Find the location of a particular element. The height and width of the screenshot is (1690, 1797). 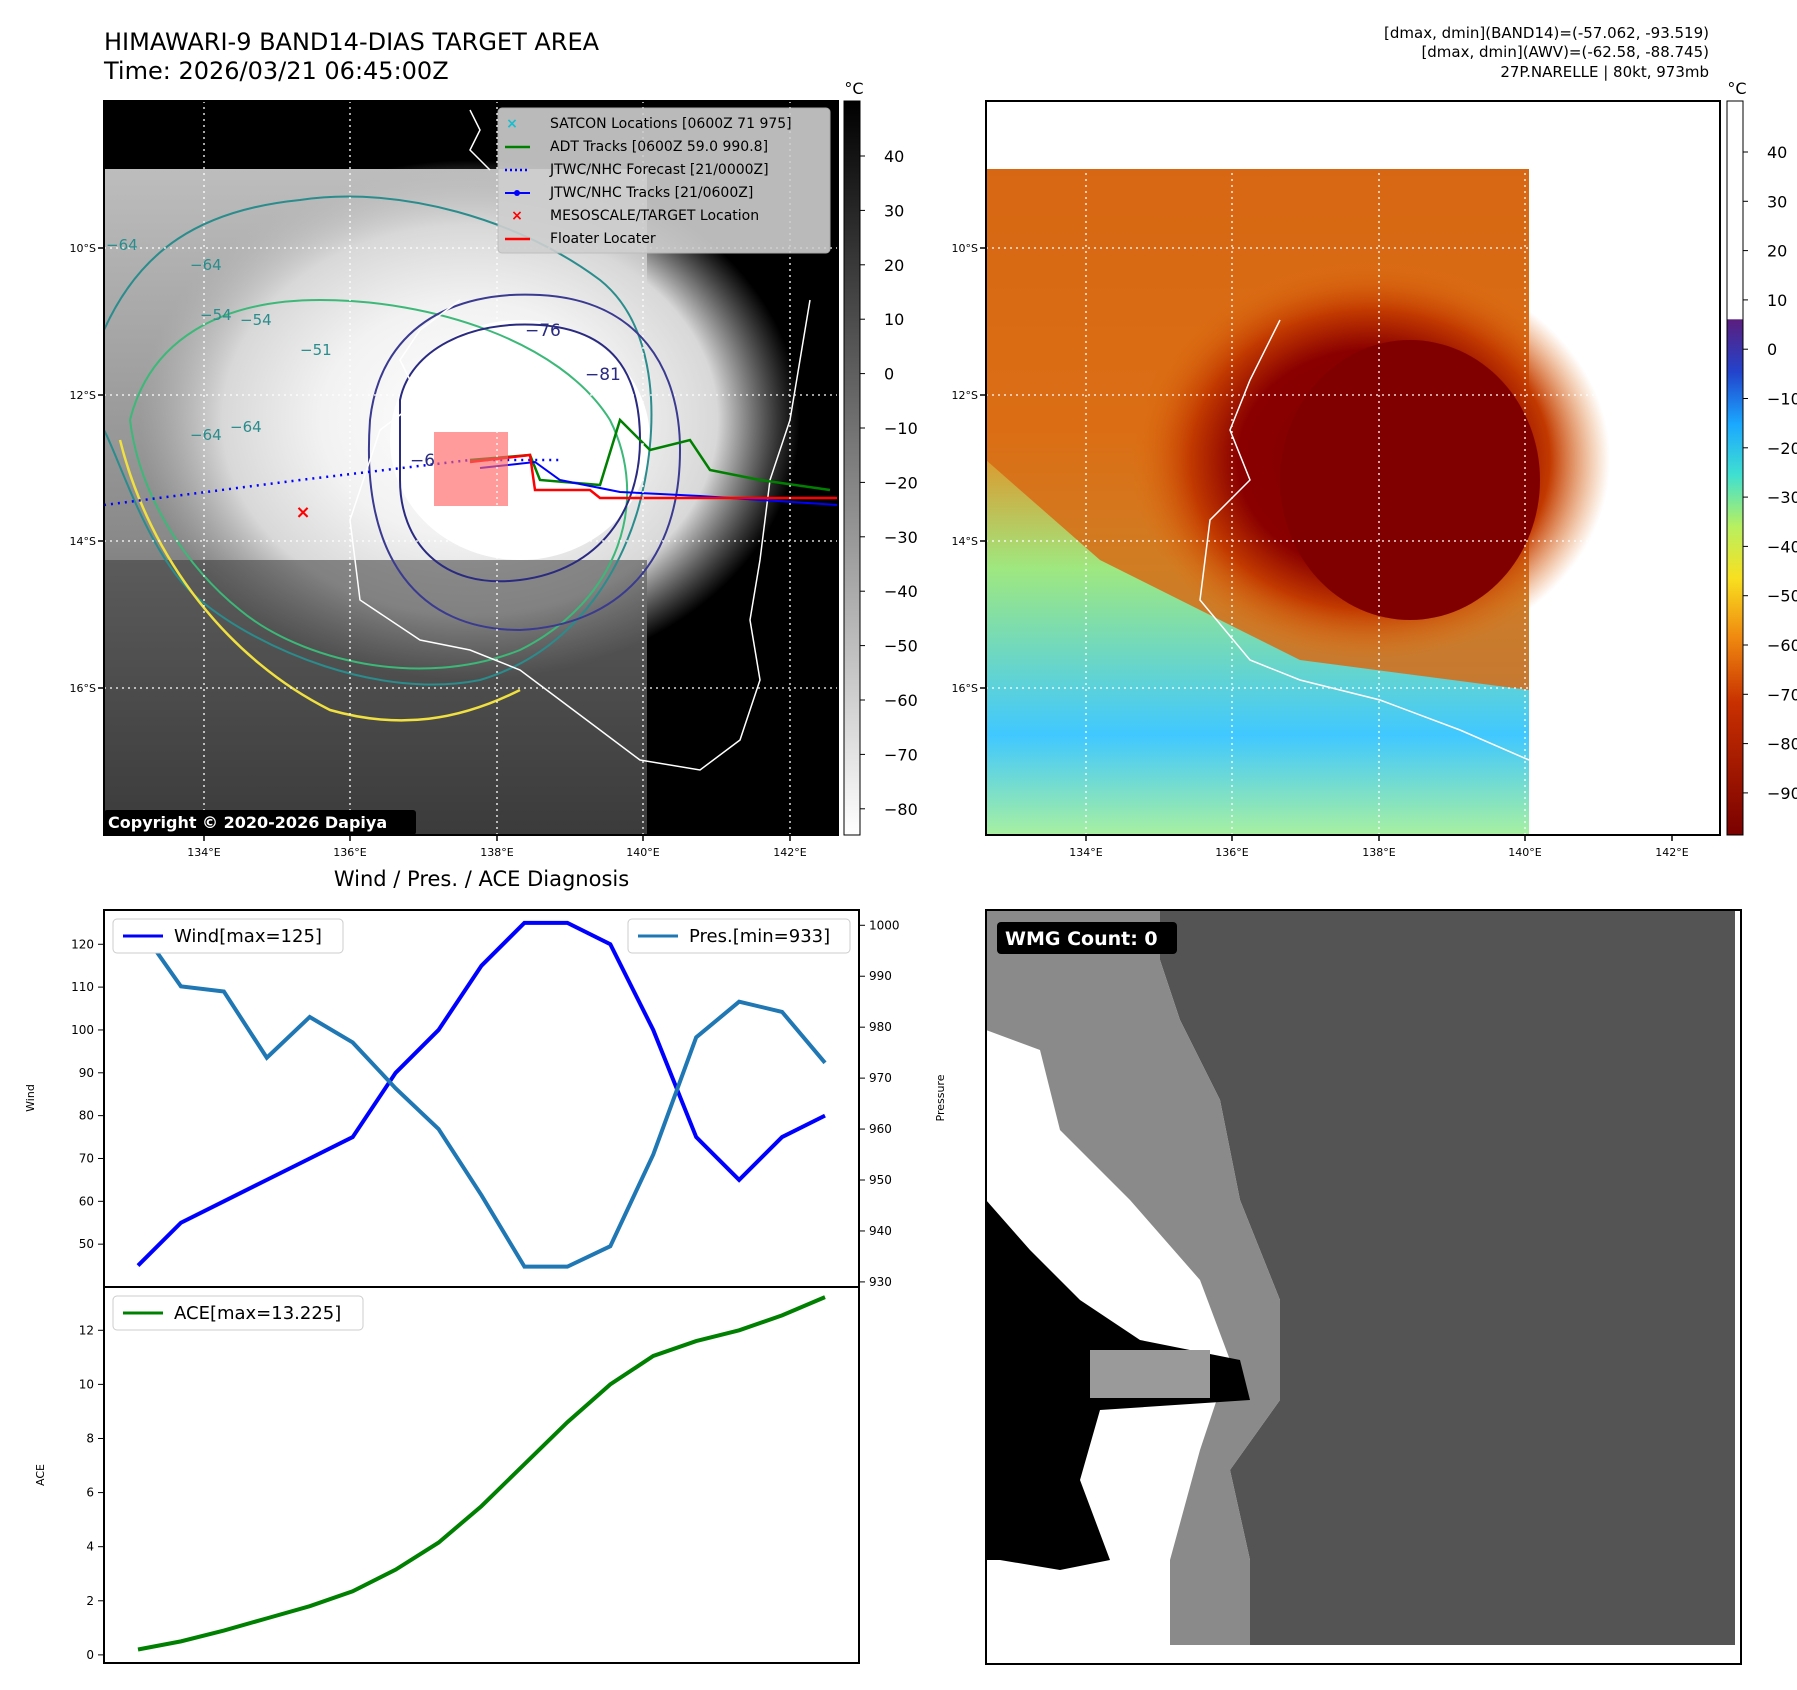

lat-label: 12°S is located at coordinates (965, 395).